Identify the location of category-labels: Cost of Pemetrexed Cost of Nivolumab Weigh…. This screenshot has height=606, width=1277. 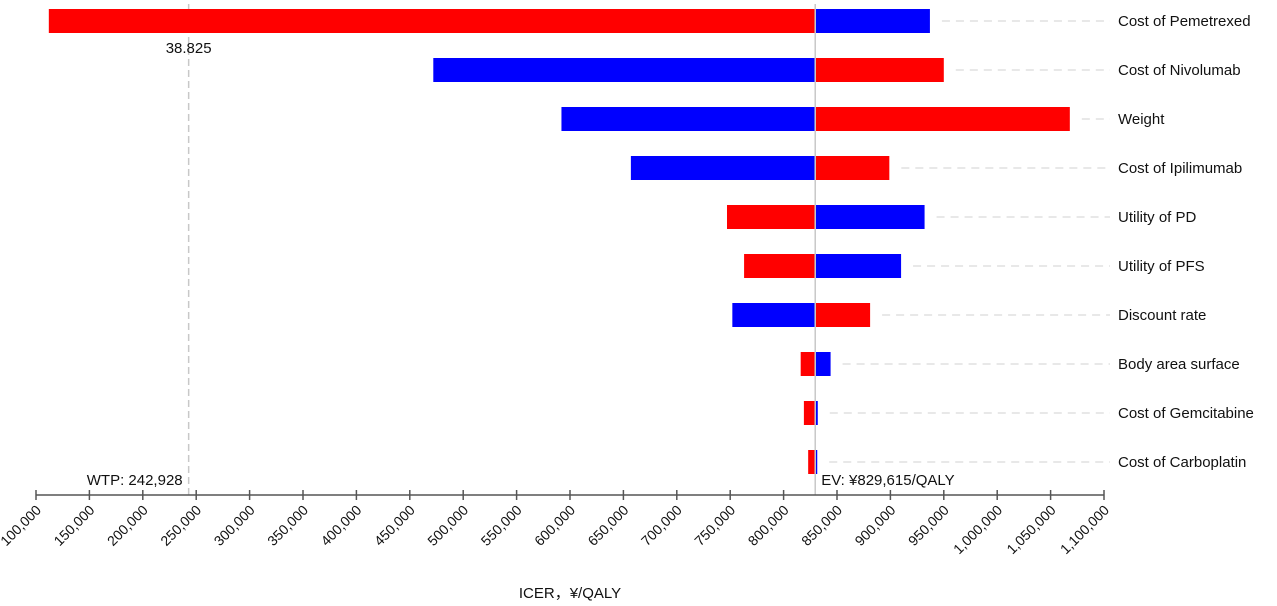
(1186, 242).